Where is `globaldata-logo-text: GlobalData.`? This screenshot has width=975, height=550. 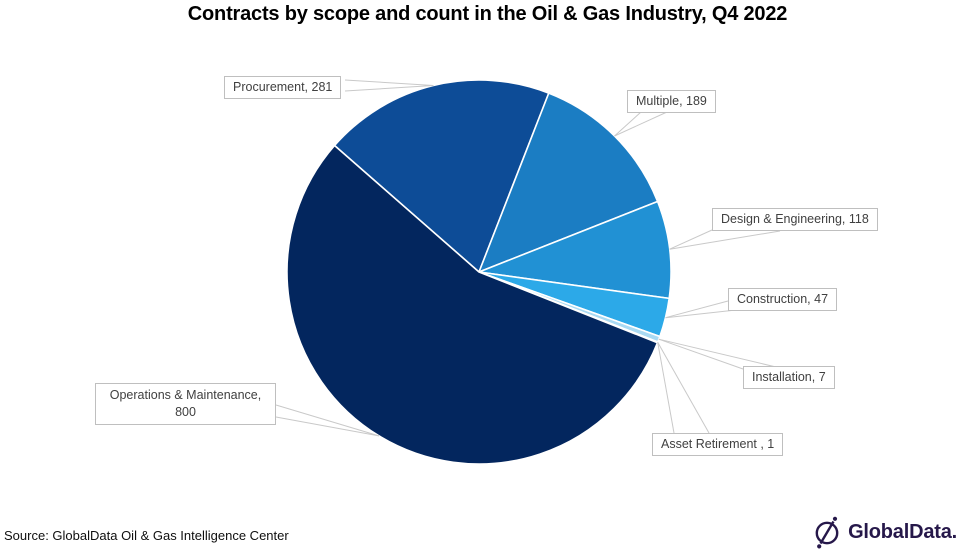
globaldata-logo-text: GlobalData. is located at coordinates (902, 531).